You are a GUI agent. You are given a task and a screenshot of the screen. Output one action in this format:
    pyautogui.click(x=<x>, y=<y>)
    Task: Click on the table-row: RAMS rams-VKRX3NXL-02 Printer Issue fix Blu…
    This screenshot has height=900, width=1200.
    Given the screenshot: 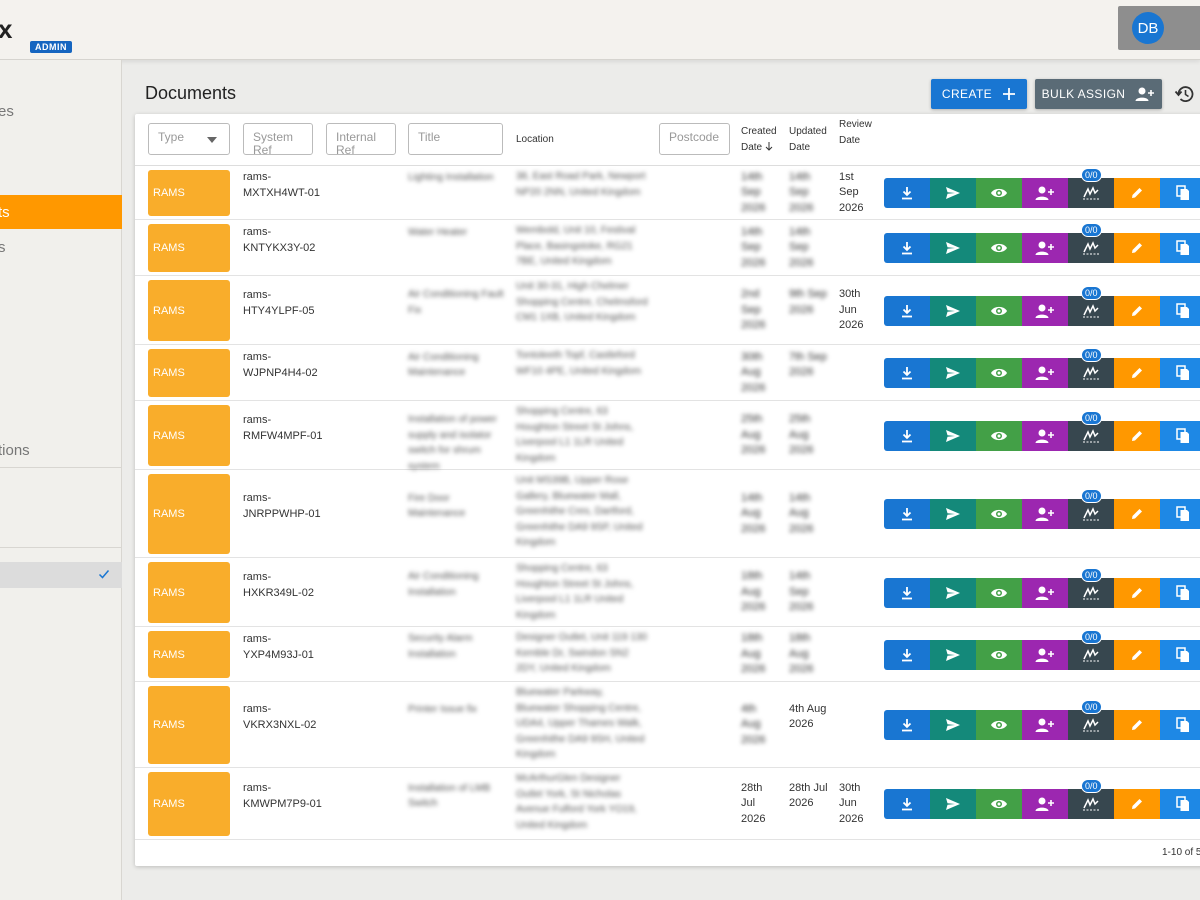 What is the action you would take?
    pyautogui.click(x=667, y=725)
    